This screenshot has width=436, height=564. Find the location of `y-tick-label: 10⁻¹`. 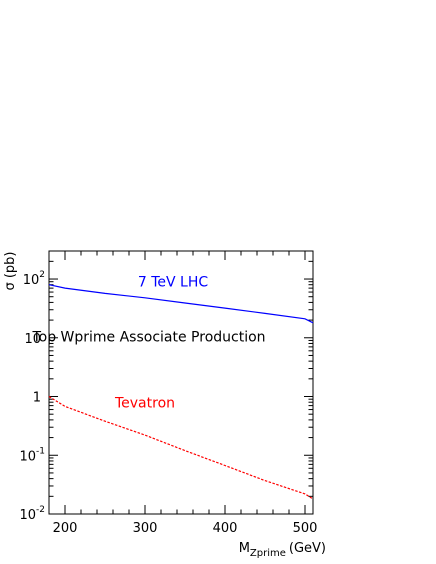

y-tick-label: 10⁻¹ is located at coordinates (32, 455).